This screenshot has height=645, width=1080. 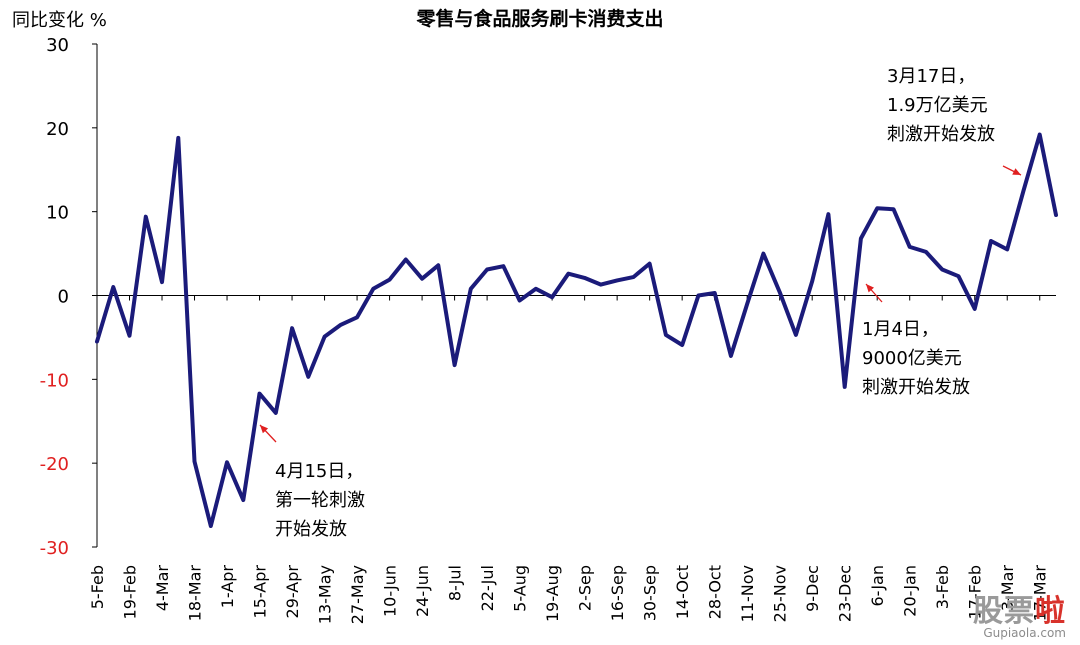 I want to click on annotation-line: 1.9万亿美元, so click(x=937, y=105).